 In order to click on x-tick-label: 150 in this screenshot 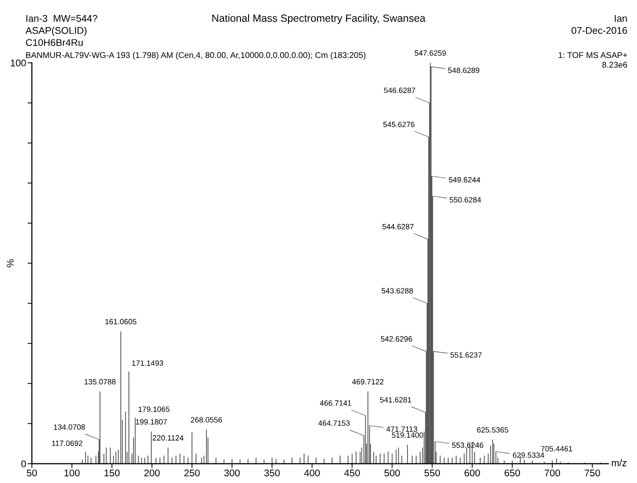, I will do `click(112, 472)`.